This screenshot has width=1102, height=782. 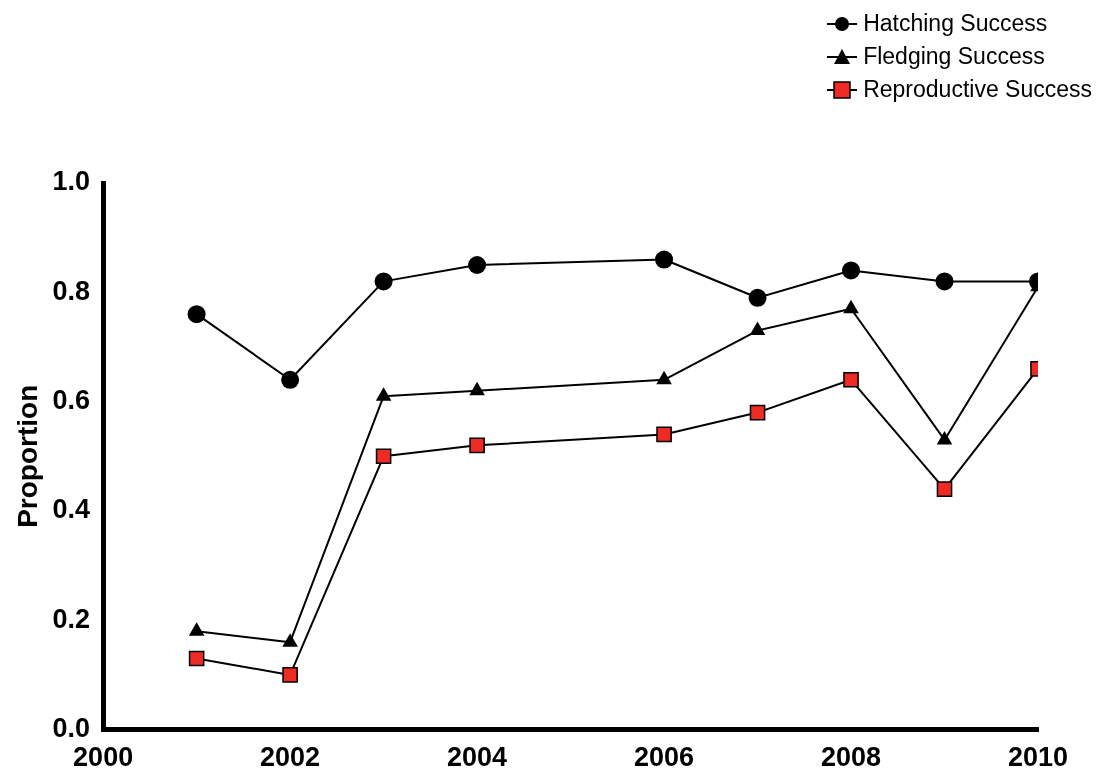 What do you see at coordinates (71, 290) in the screenshot?
I see `y-tick-label: 0.8` at bounding box center [71, 290].